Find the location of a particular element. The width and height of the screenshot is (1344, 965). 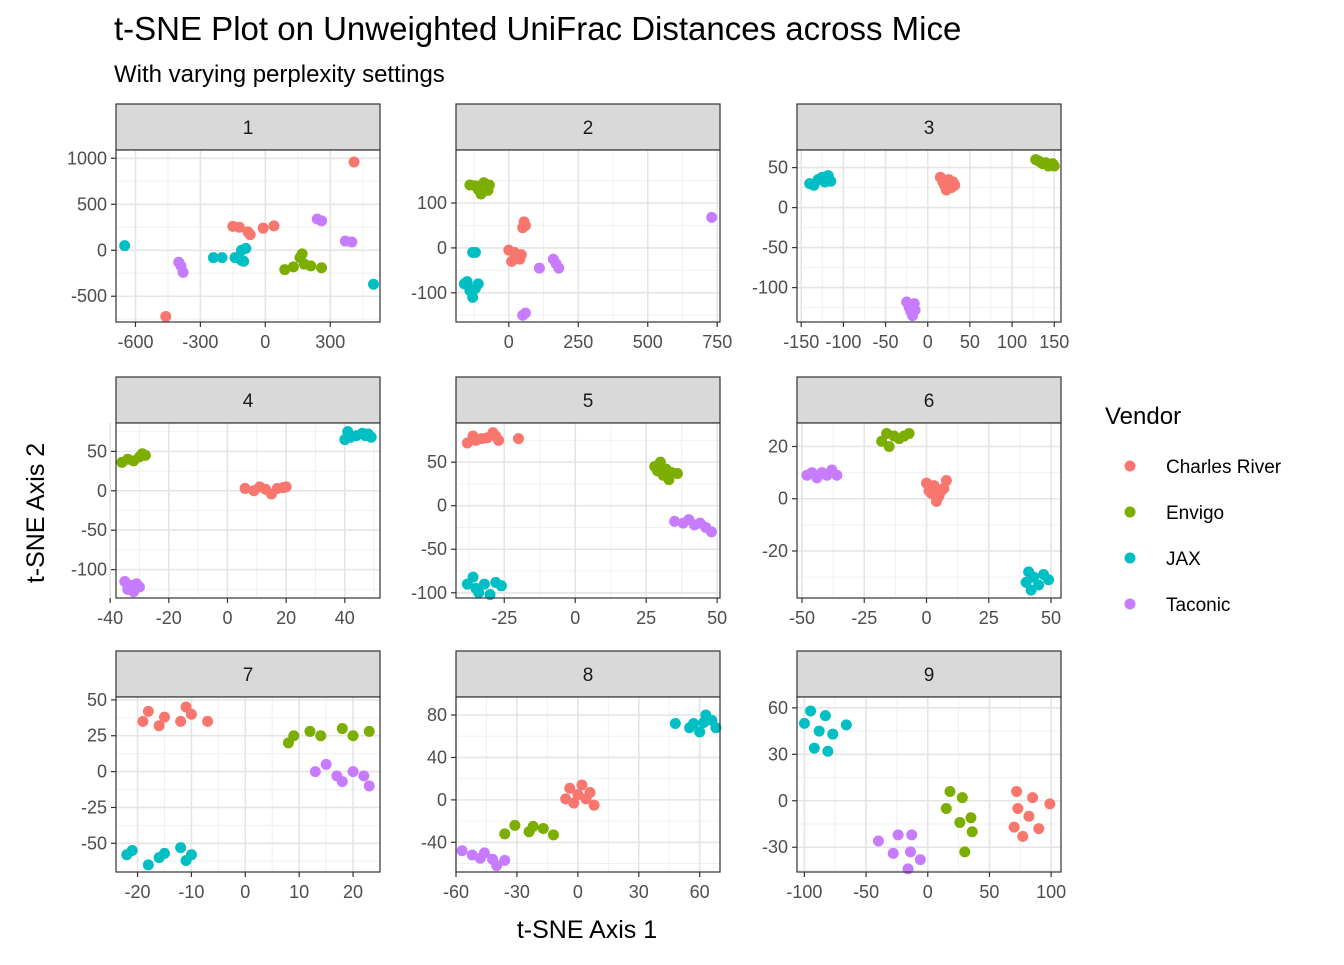

facet-strip-label: 6 is located at coordinates (929, 401).